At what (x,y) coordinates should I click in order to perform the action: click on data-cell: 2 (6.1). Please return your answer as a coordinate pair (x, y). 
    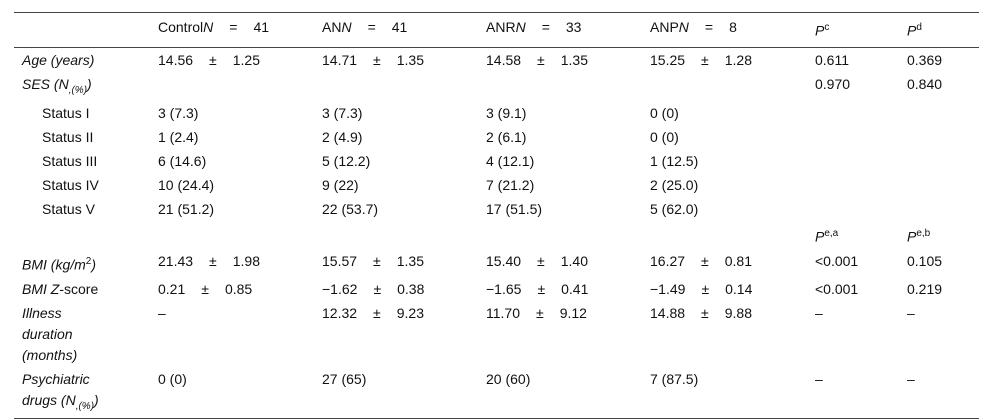
    Looking at the image, I should click on (506, 137).